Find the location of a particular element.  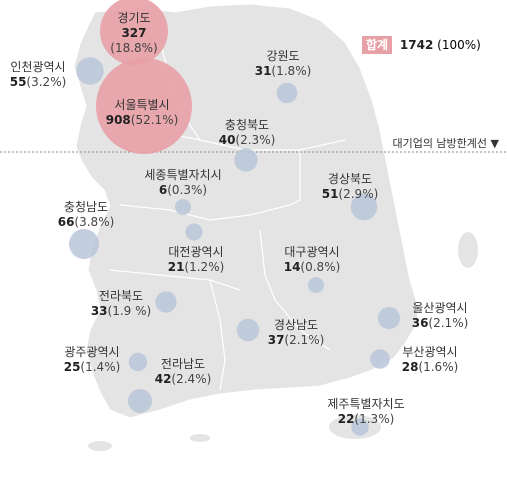

bubble-gwangju is located at coordinates (138, 362).